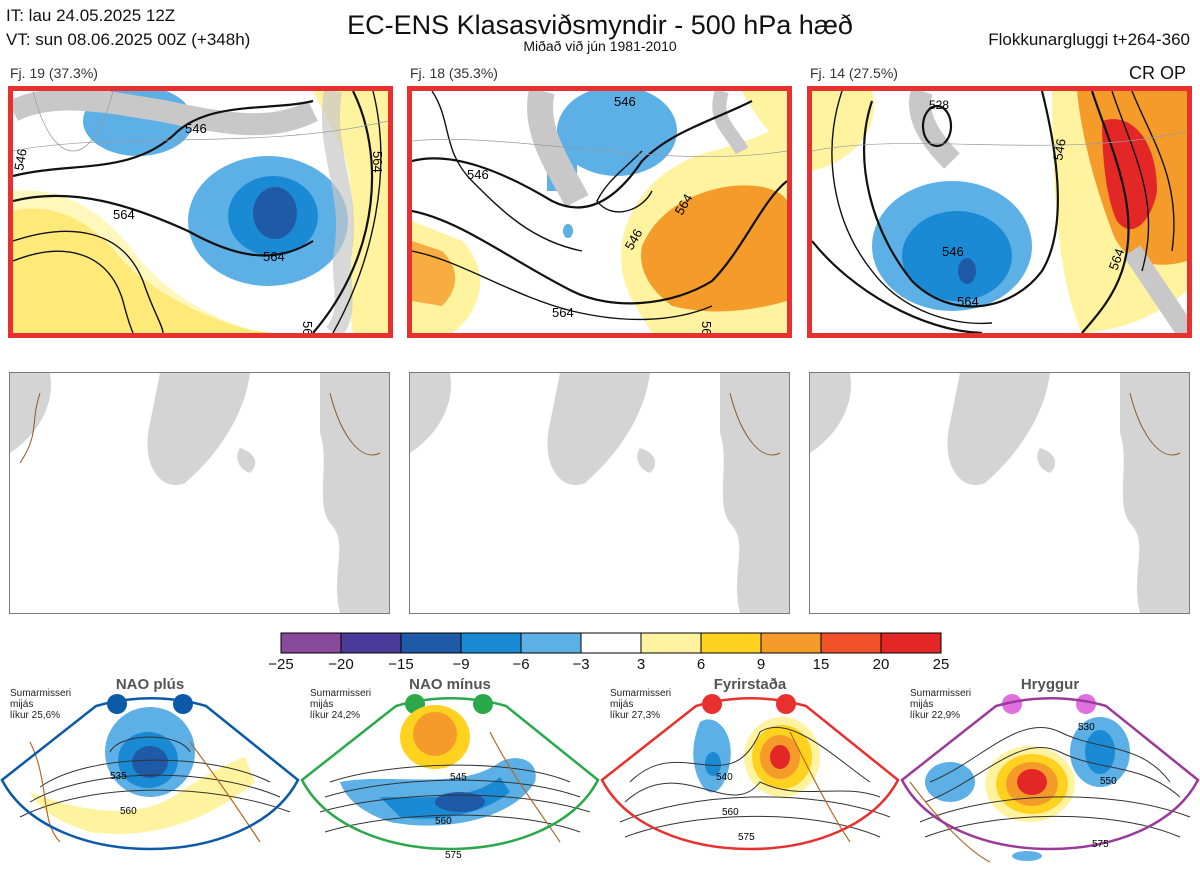 This screenshot has width=1200, height=872. Describe the element at coordinates (641, 664) in the screenshot. I see `colorbar-tick-label: 3` at that location.